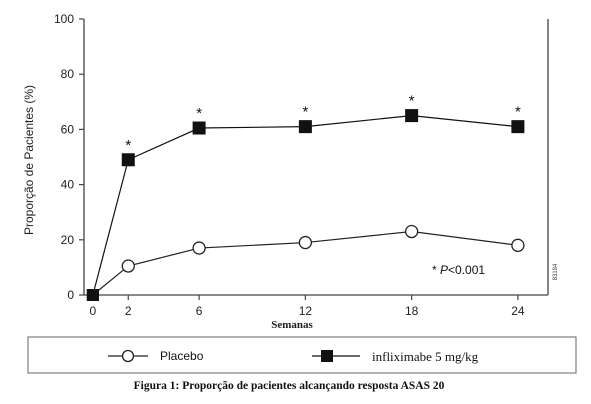  I want to click on x-ticks: 0 2 6 12 18 24, so click(307, 306).